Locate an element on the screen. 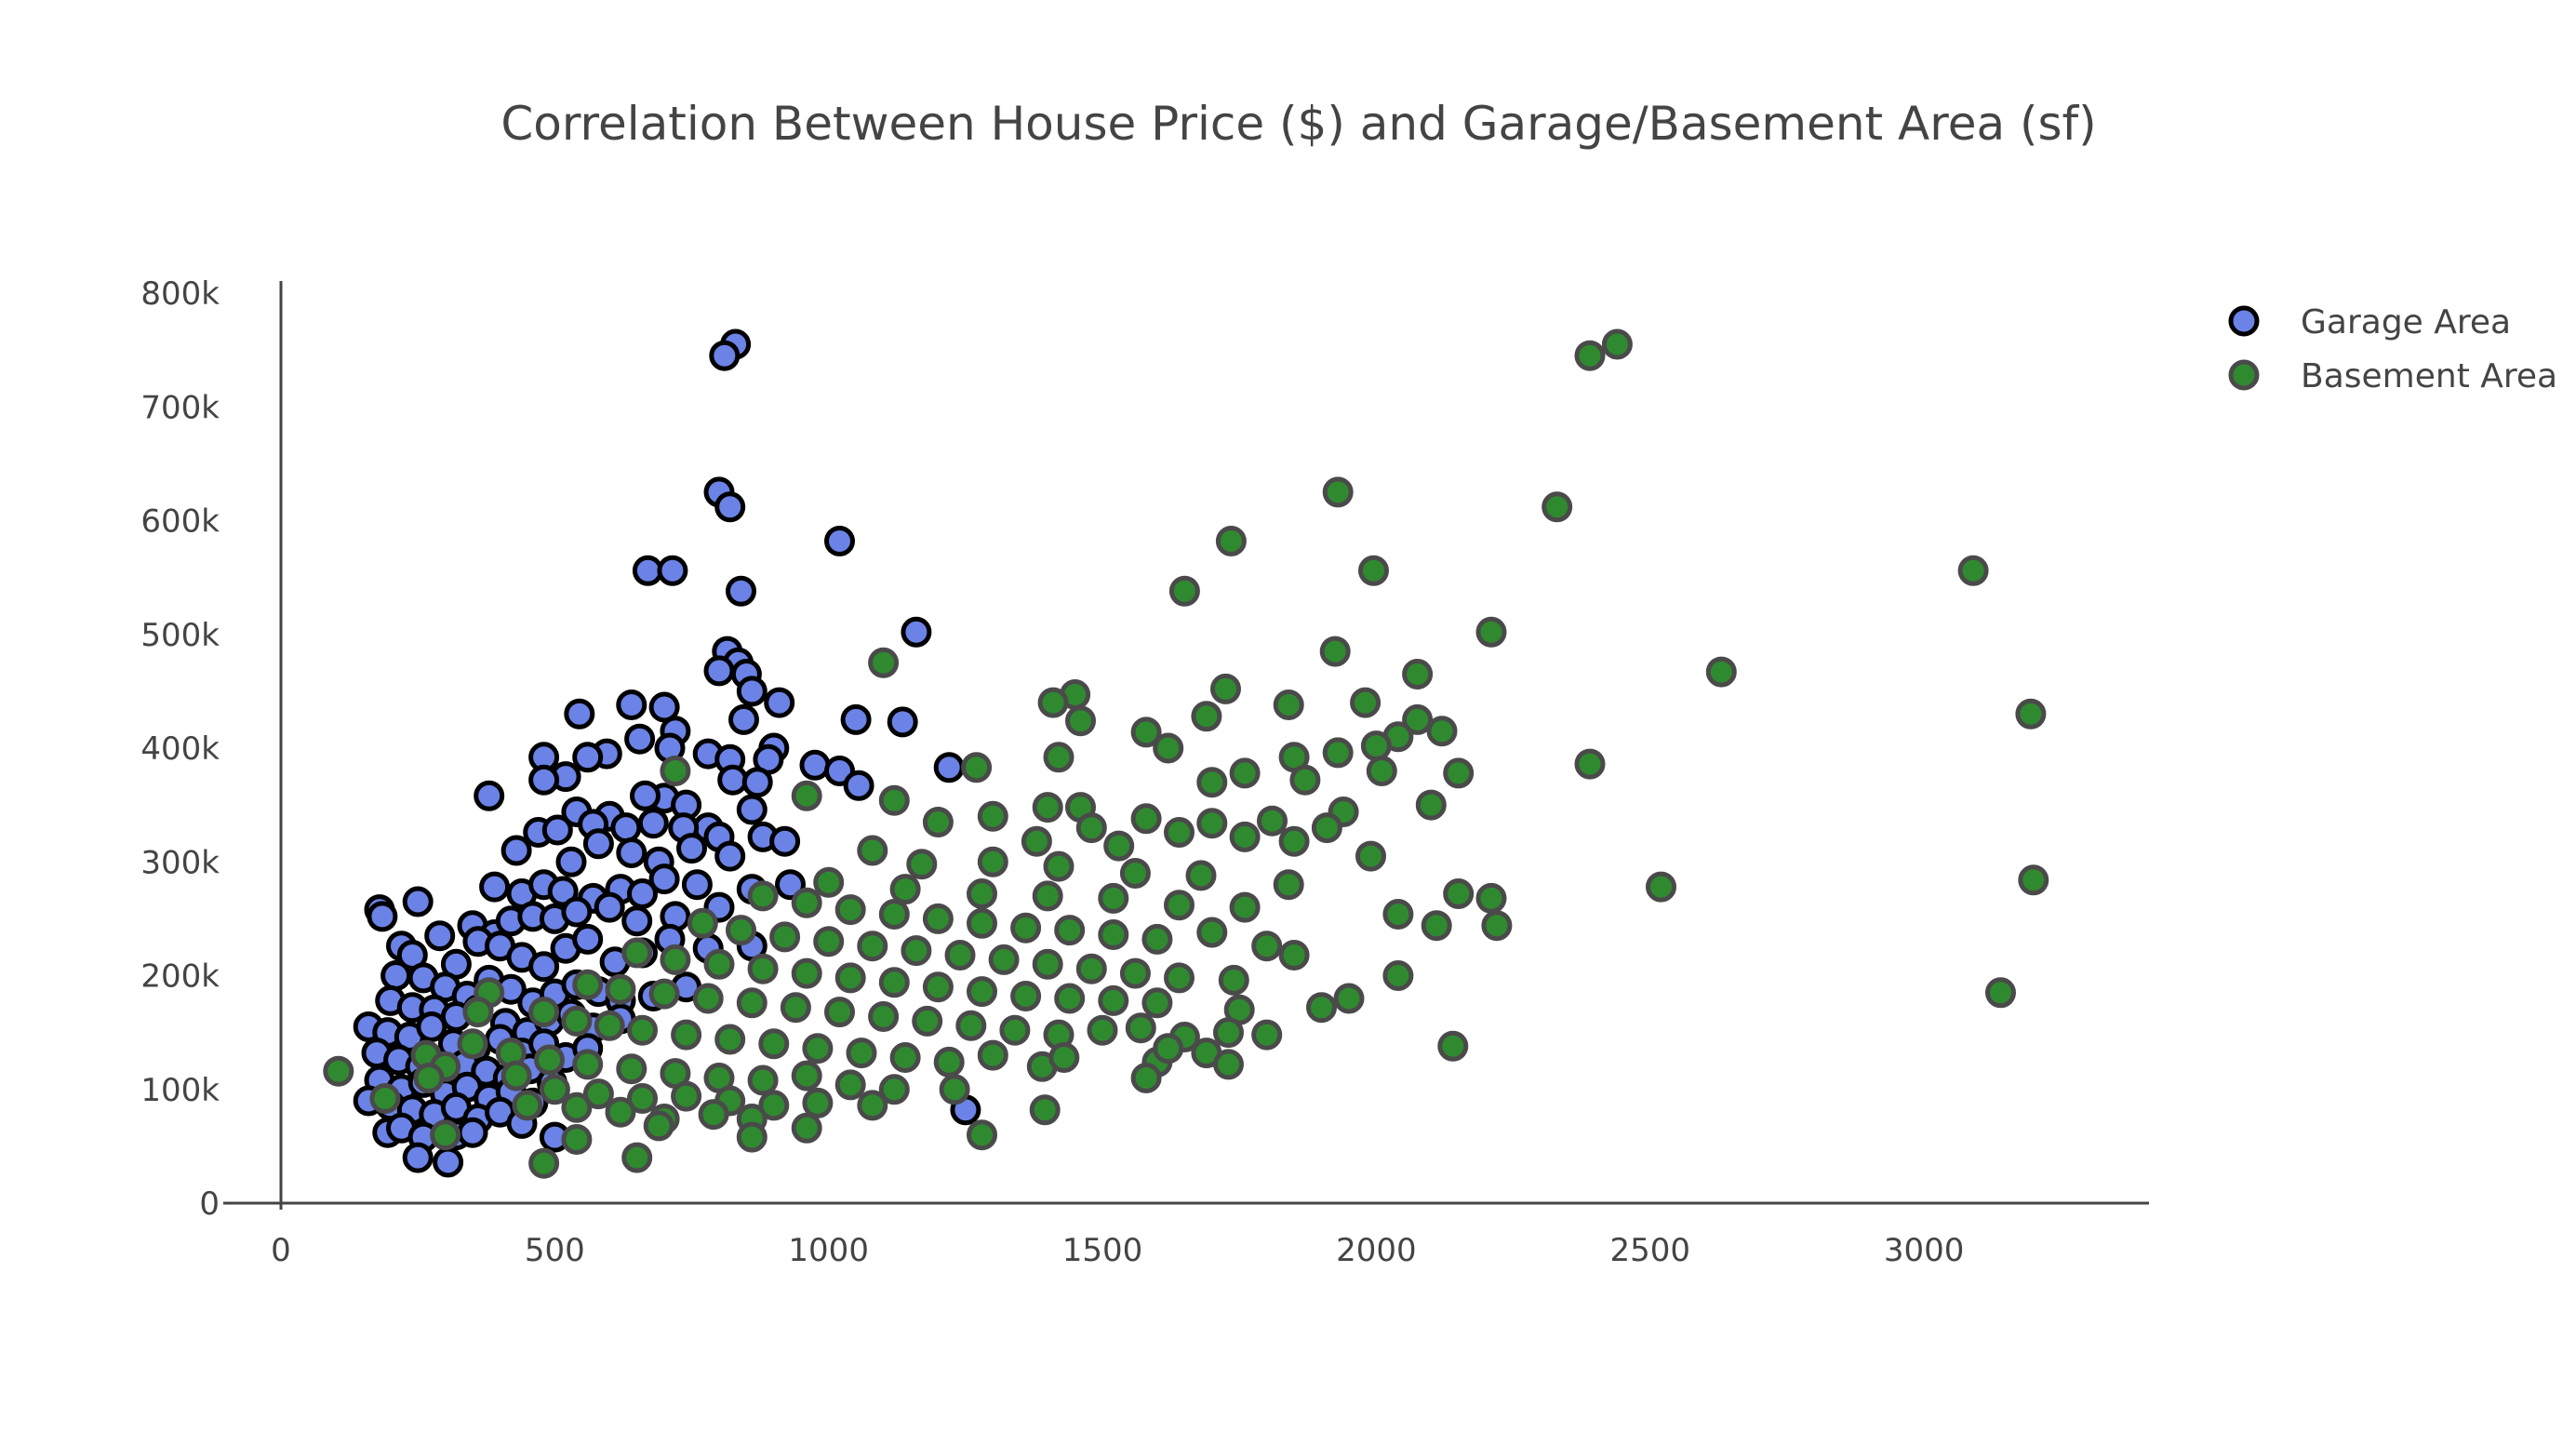  legend-item: Basement Area is located at coordinates (2392, 376).